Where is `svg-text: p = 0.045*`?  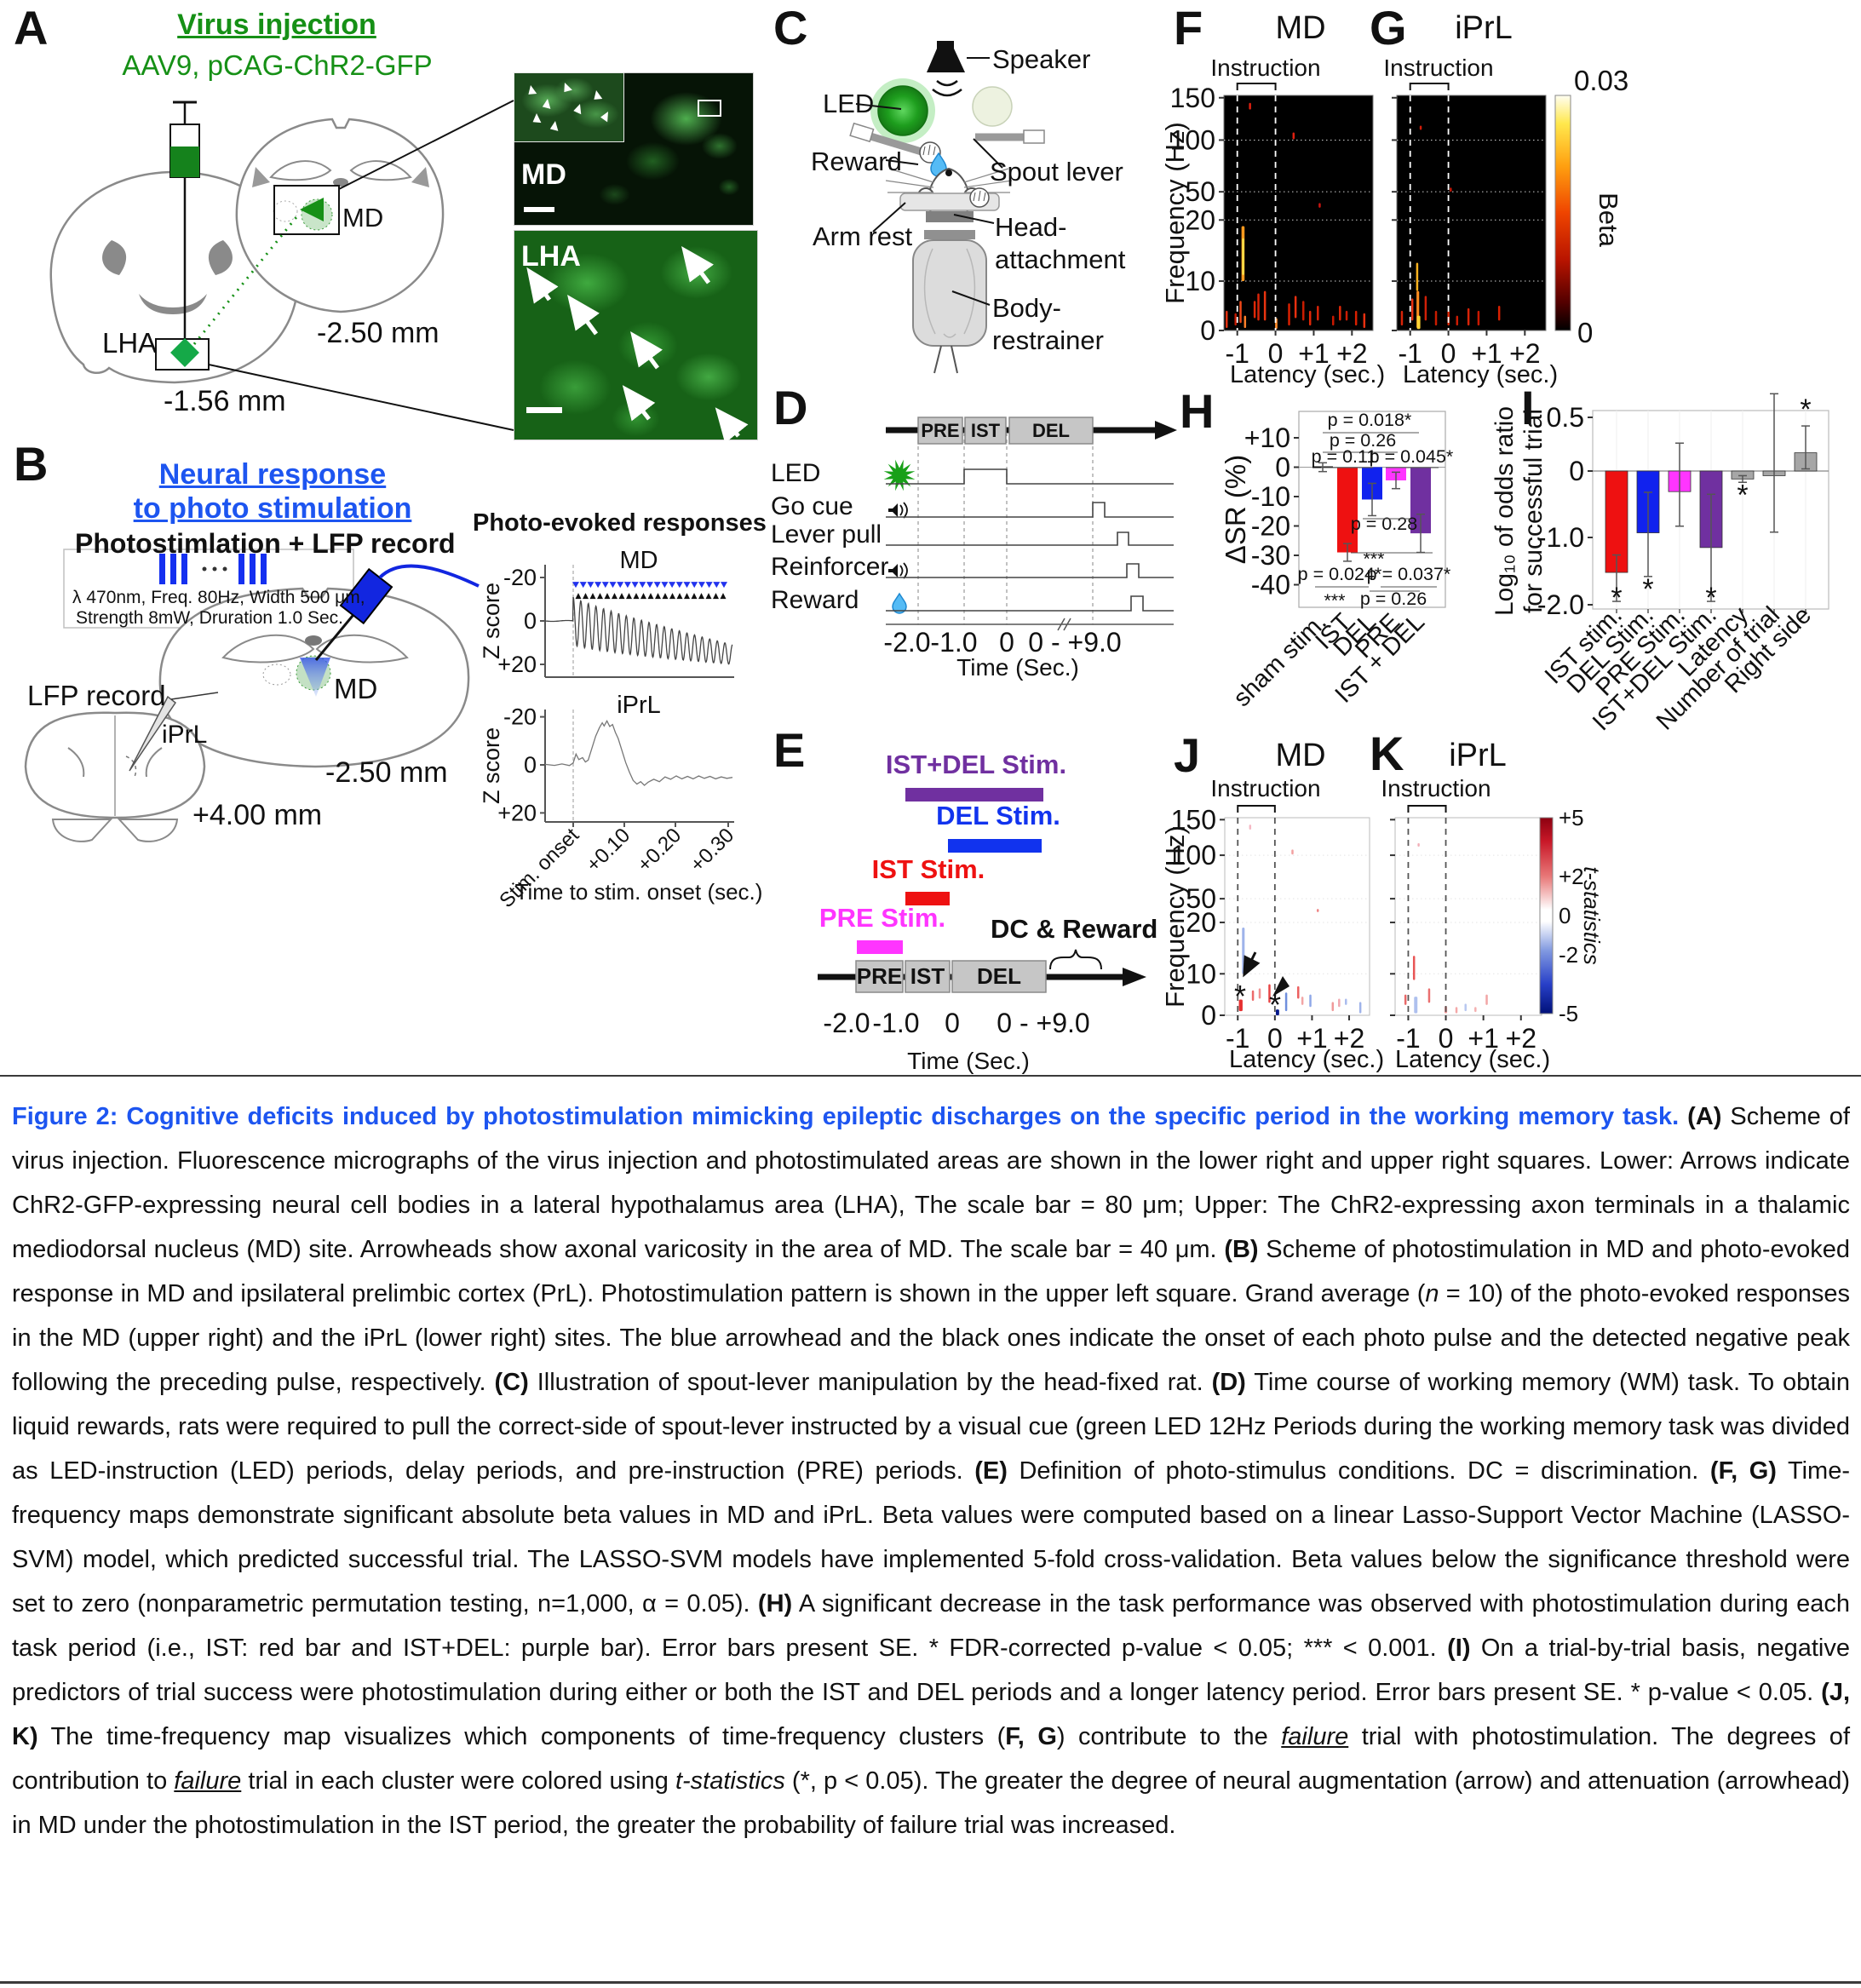
svg-text: p = 0.045* is located at coordinates (1412, 456).